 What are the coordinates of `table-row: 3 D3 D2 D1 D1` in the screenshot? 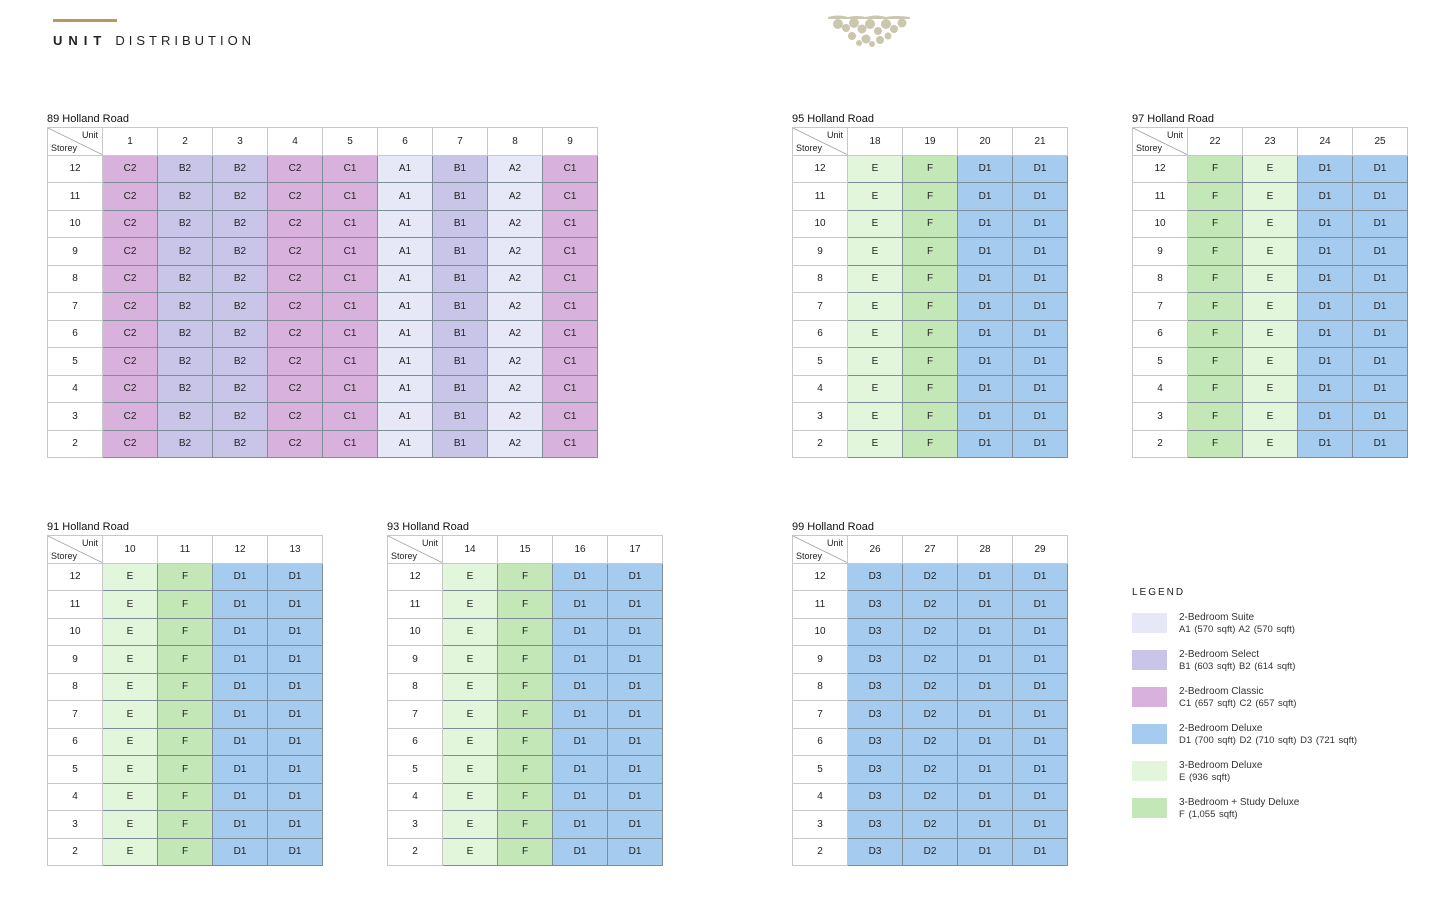 It's located at (930, 824).